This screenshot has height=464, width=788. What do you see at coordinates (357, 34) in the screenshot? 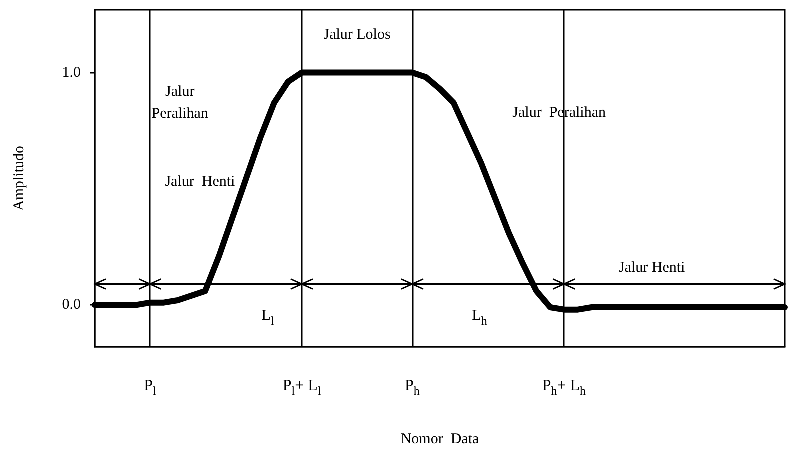
I see `annotation: Jalur Lolos` at bounding box center [357, 34].